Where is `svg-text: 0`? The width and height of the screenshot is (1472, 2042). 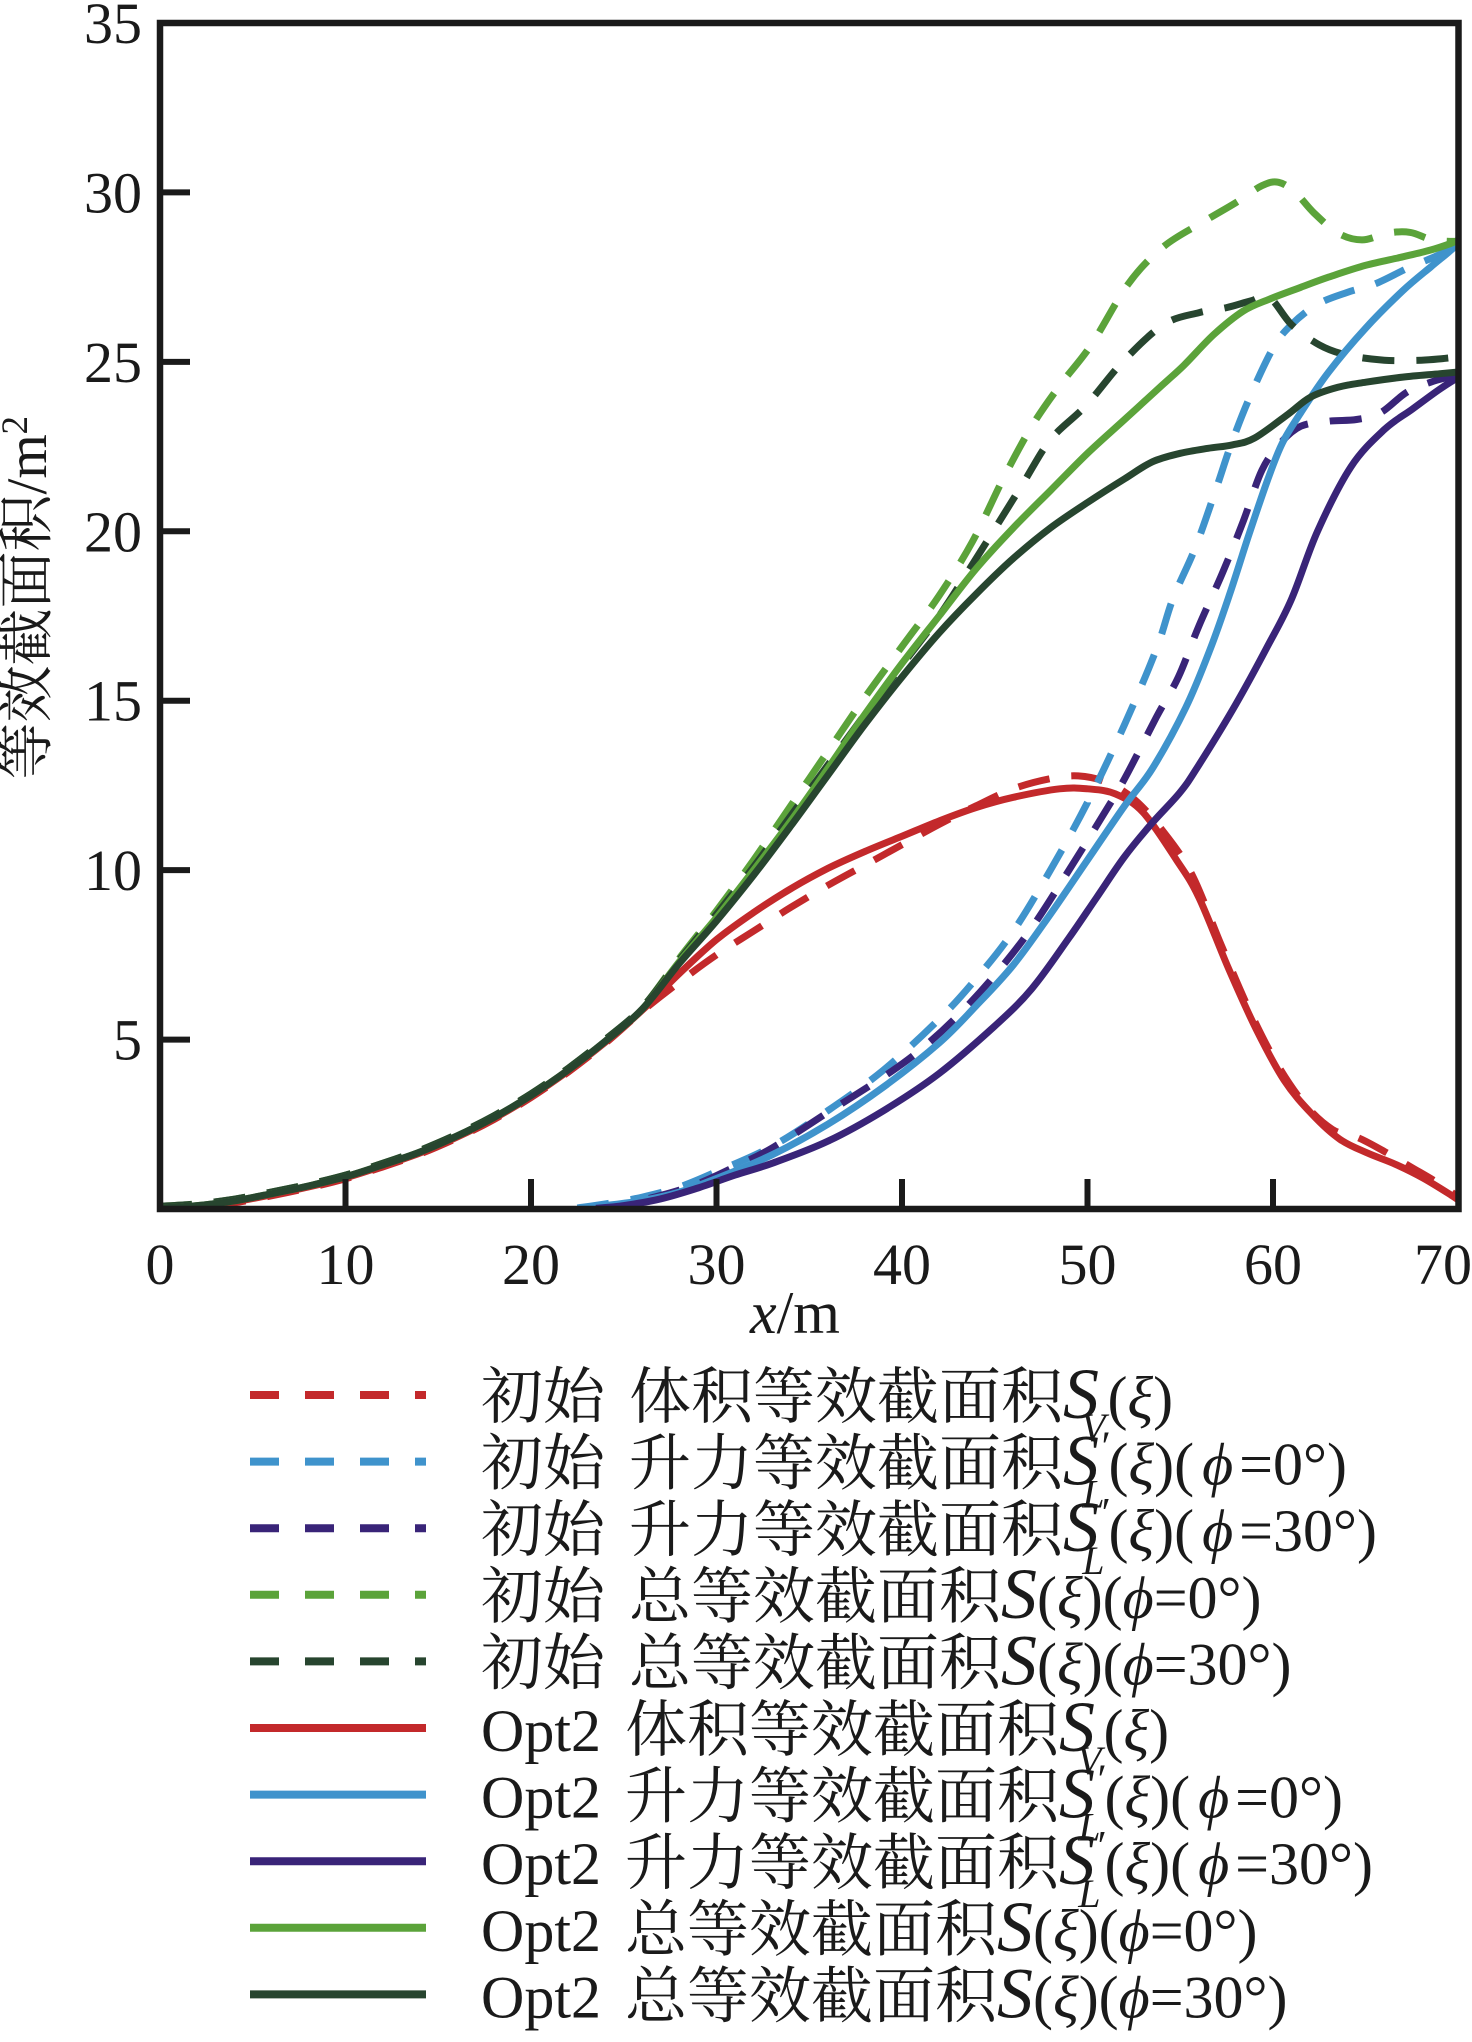
svg-text: 0 is located at coordinates (160, 1264).